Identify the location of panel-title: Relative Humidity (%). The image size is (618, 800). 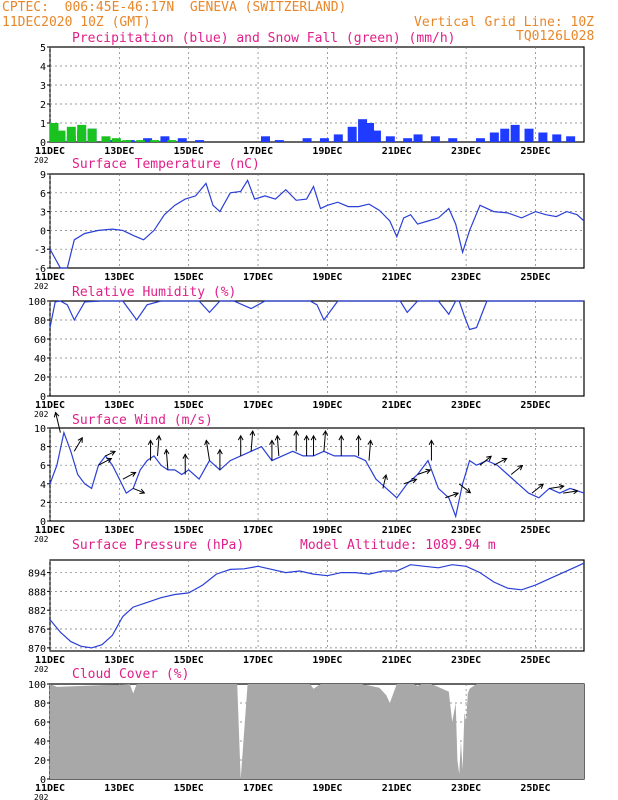
(154, 292).